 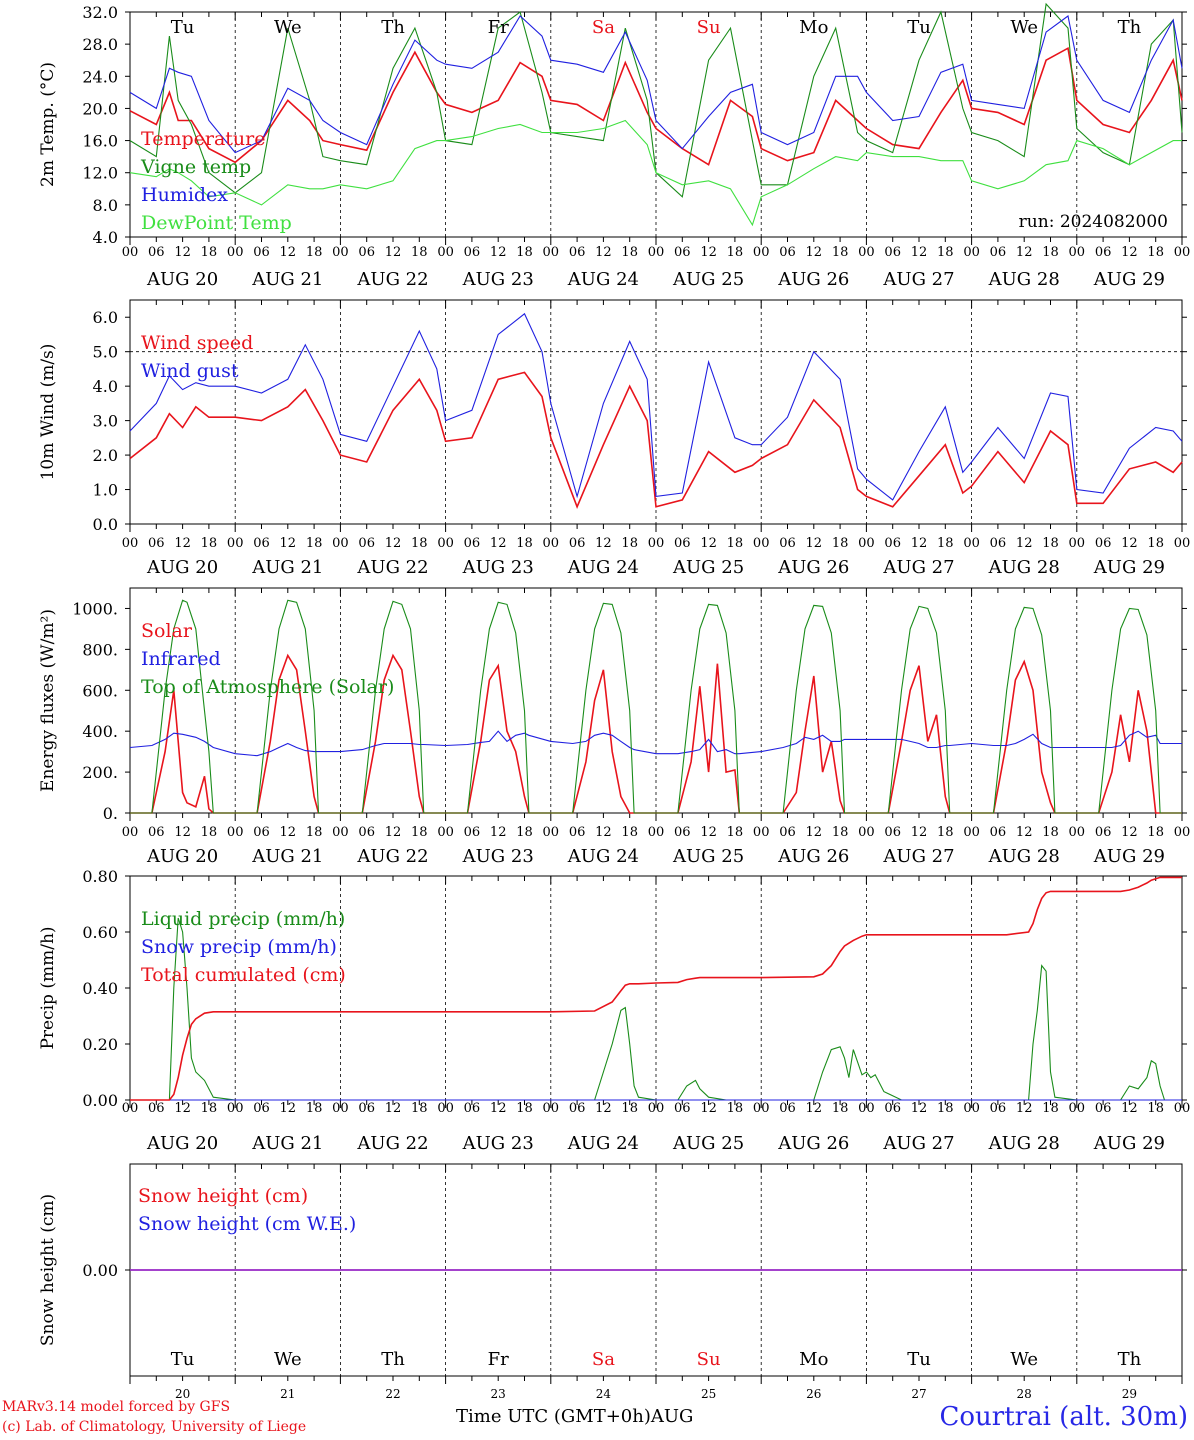 What do you see at coordinates (100, 731) in the screenshot?
I see `y-tick-label: 400.` at bounding box center [100, 731].